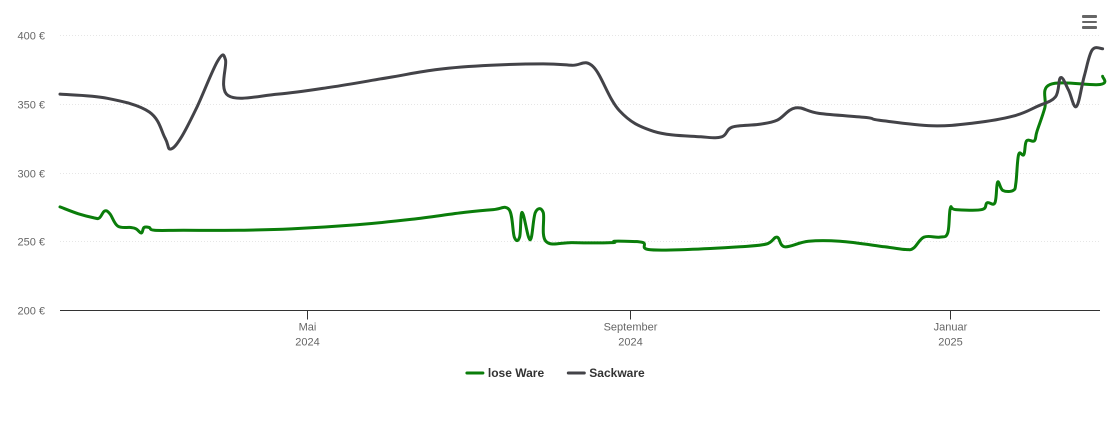  Describe the element at coordinates (617, 373) in the screenshot. I see `legend-label: Sackware` at that location.